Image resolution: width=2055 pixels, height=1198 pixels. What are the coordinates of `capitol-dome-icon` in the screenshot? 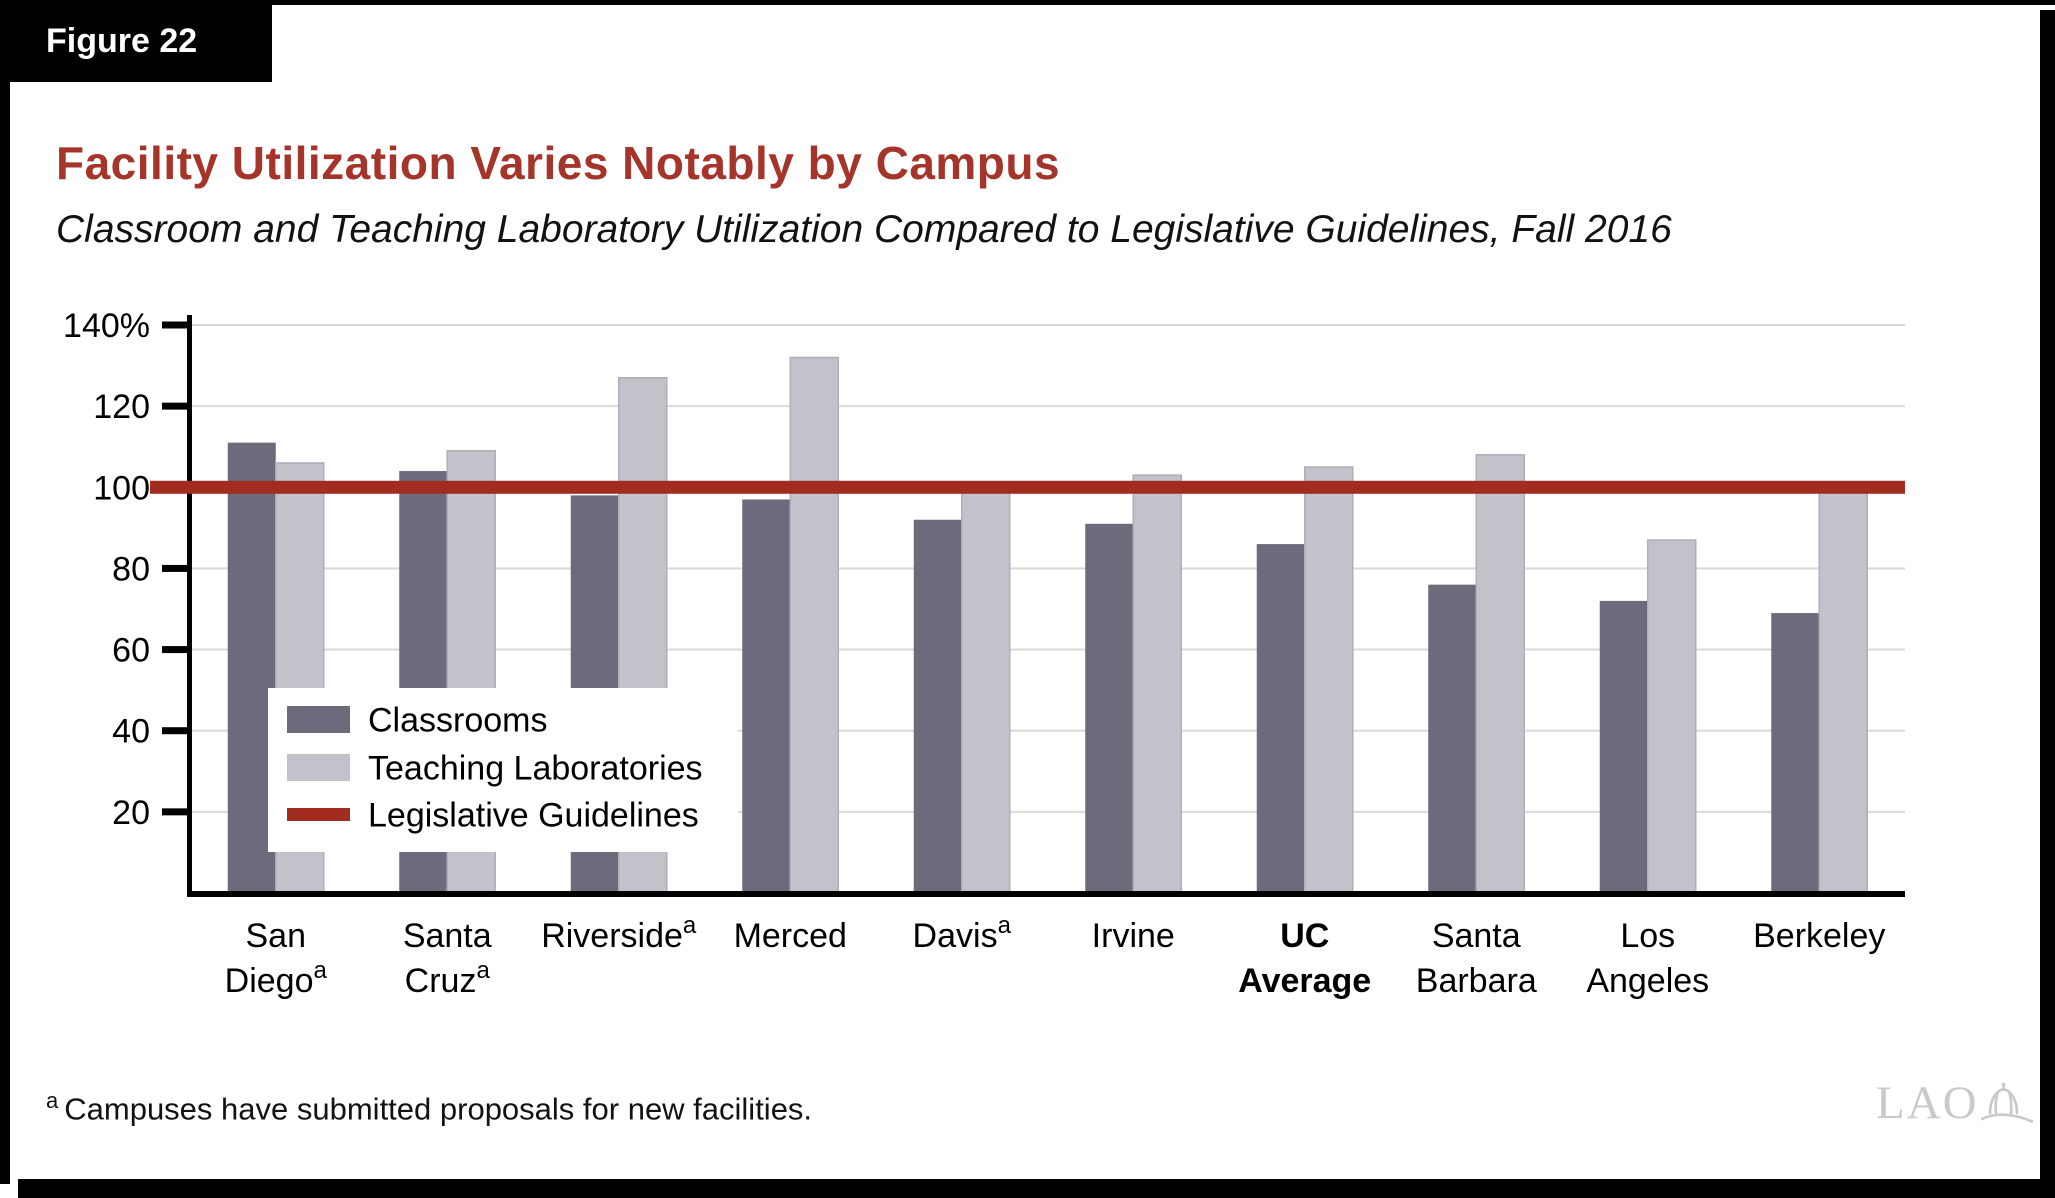 It's located at (2006, 1102).